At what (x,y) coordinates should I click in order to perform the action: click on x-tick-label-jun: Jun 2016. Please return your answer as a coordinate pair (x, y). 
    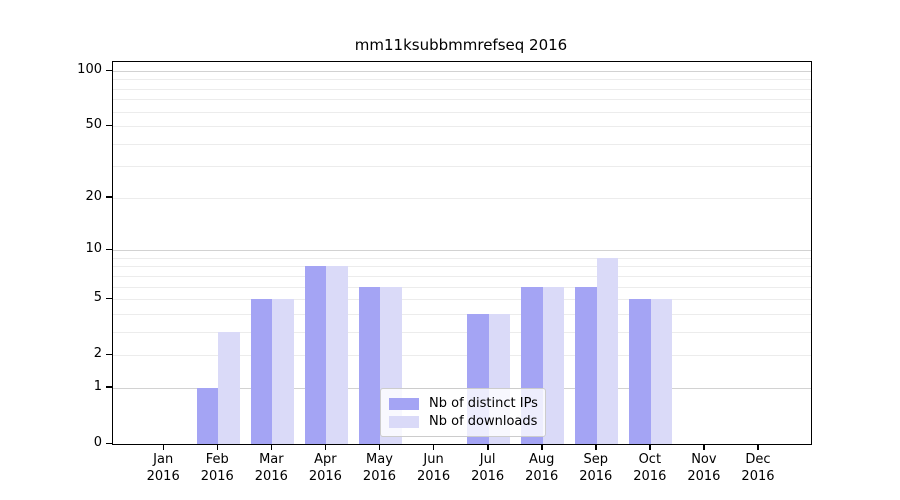
    Looking at the image, I should click on (434, 468).